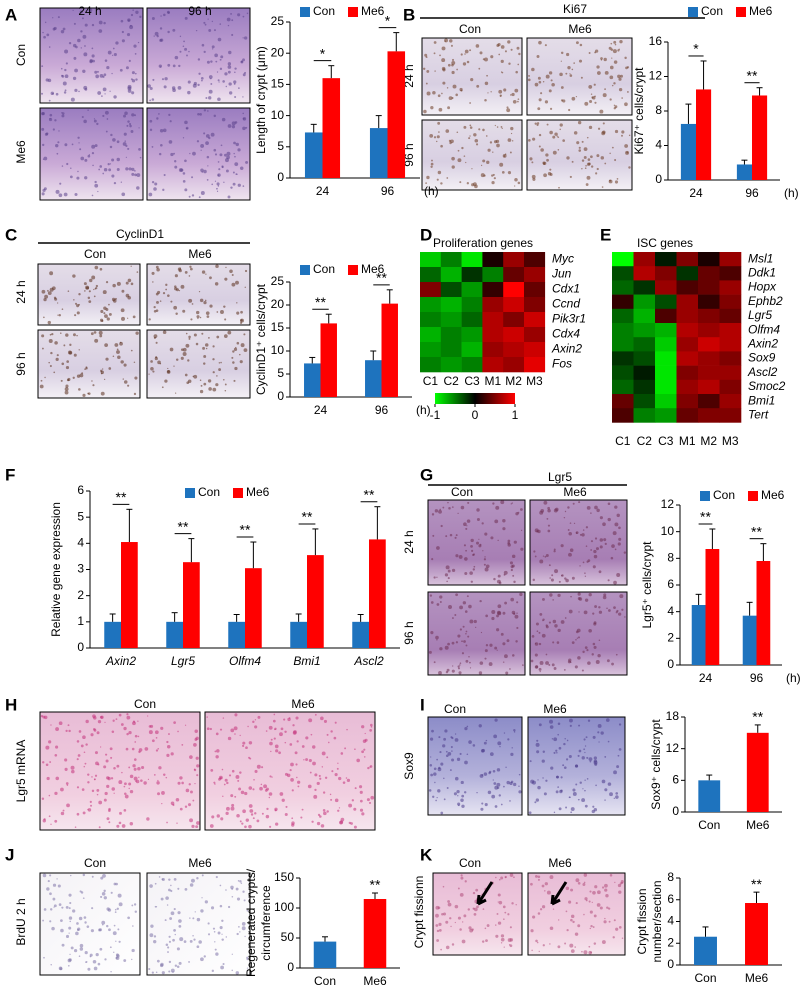 The width and height of the screenshot is (804, 989). What do you see at coordinates (121, 497) in the screenshot?
I see `significance: **` at bounding box center [121, 497].